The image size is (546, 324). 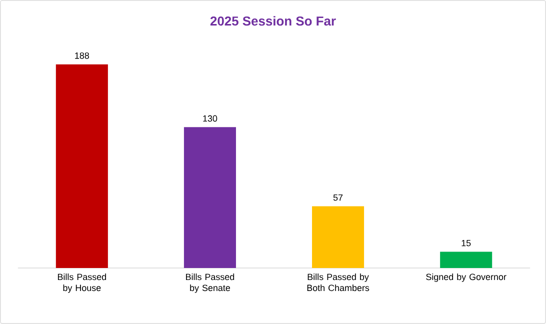 What do you see at coordinates (466, 278) in the screenshot?
I see `x-tick-label: Signed by Governor` at bounding box center [466, 278].